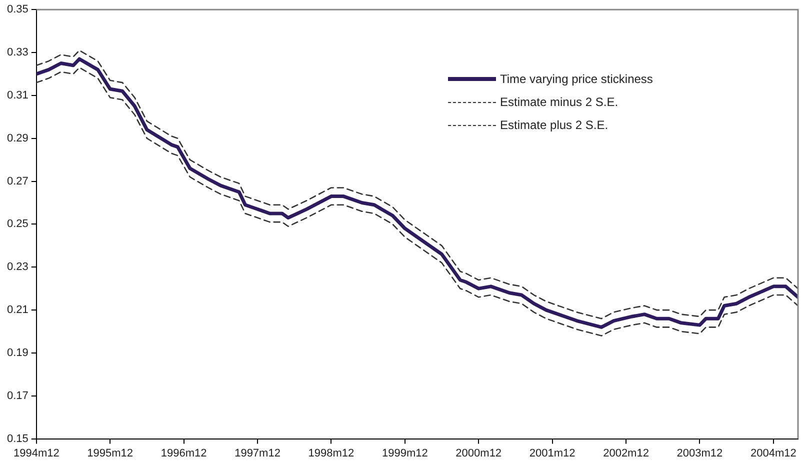  Describe the element at coordinates (17, 10) in the screenshot. I see `y-tick-label: 0.35` at that location.